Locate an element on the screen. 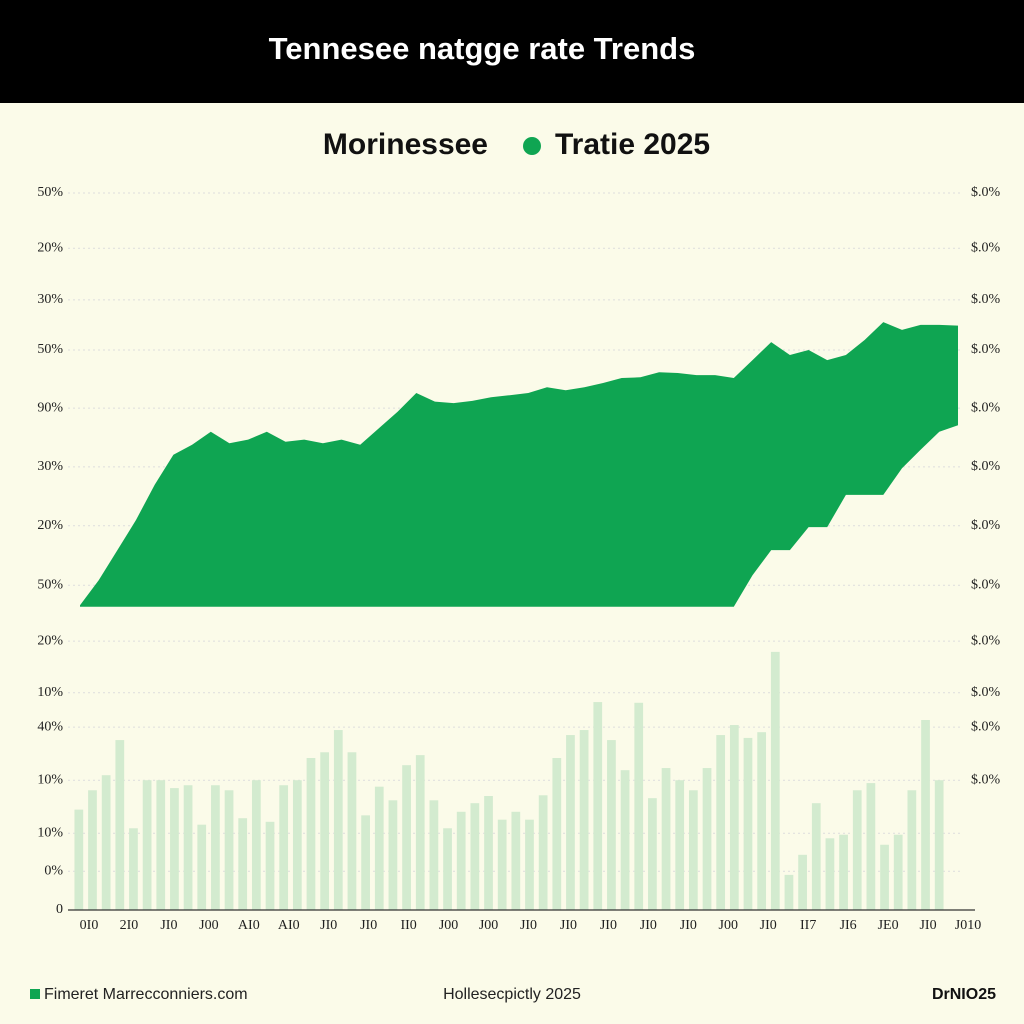  title-bar is located at coordinates (512, 51).